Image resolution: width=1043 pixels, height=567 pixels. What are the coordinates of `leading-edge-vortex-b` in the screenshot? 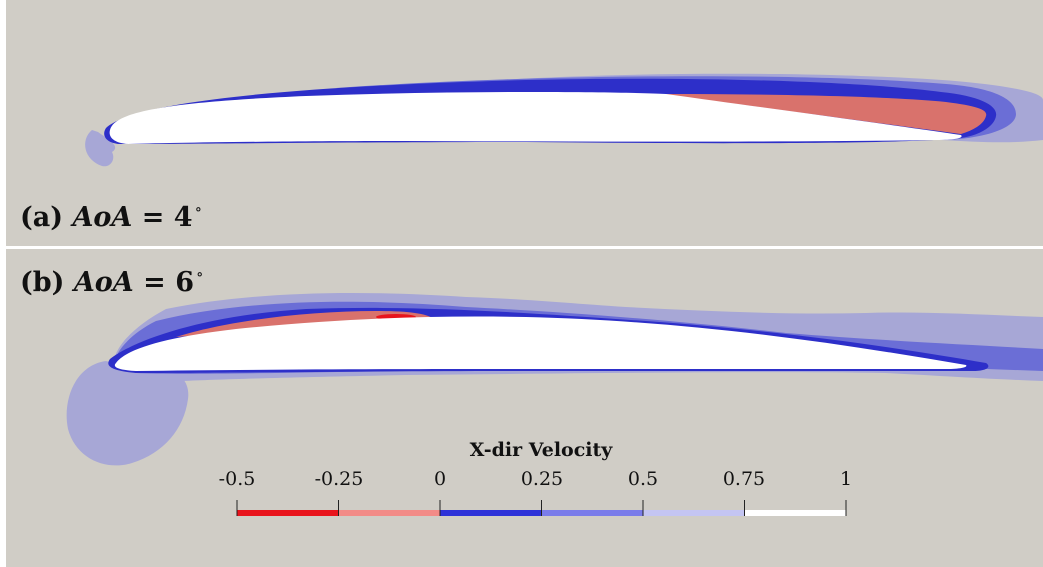 It's located at (127, 413).